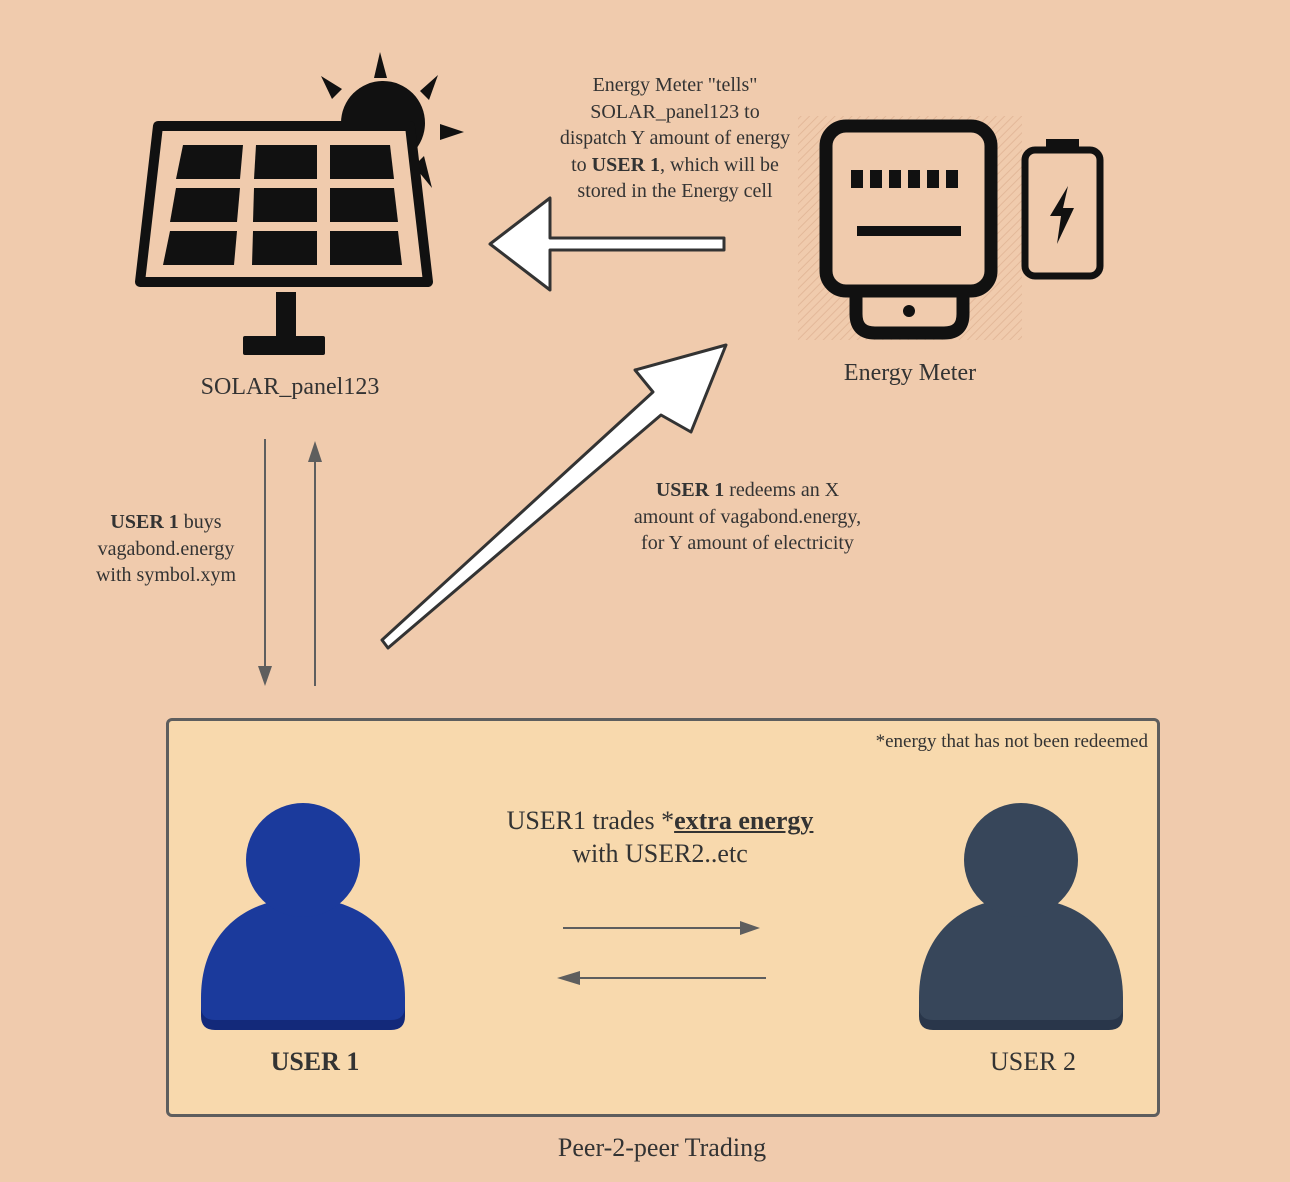 Image resolution: width=1290 pixels, height=1182 pixels. What do you see at coordinates (315, 451) in the screenshot?
I see `up-arrow-icon` at bounding box center [315, 451].